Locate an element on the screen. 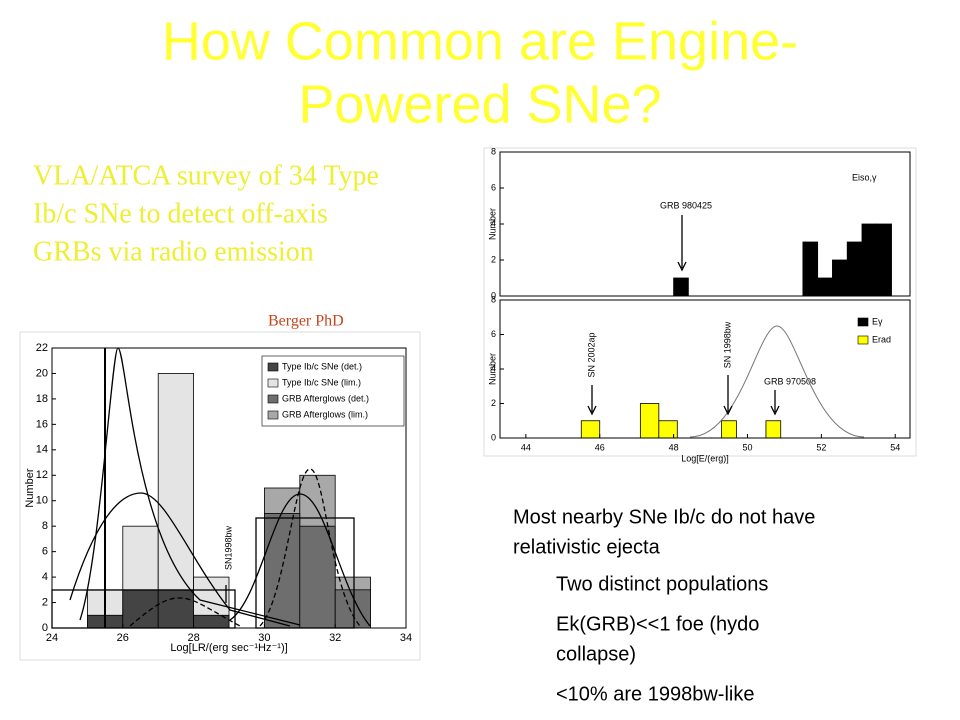 This screenshot has width=960, height=720. x-tick-label: 48 is located at coordinates (674, 447).